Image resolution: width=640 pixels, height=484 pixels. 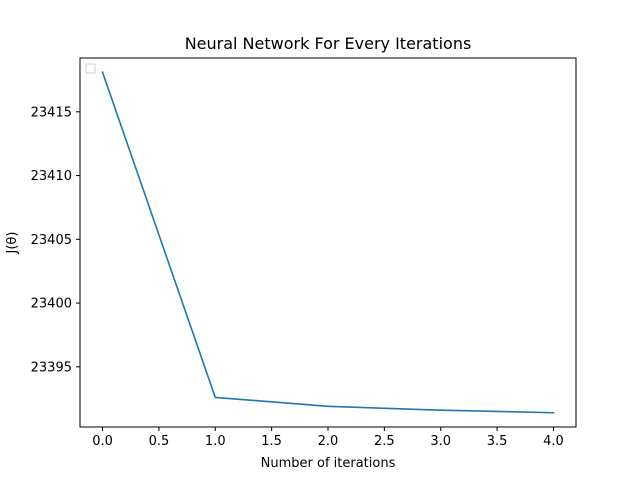 What do you see at coordinates (553, 441) in the screenshot?
I see `x-tick-label: 4.0` at bounding box center [553, 441].